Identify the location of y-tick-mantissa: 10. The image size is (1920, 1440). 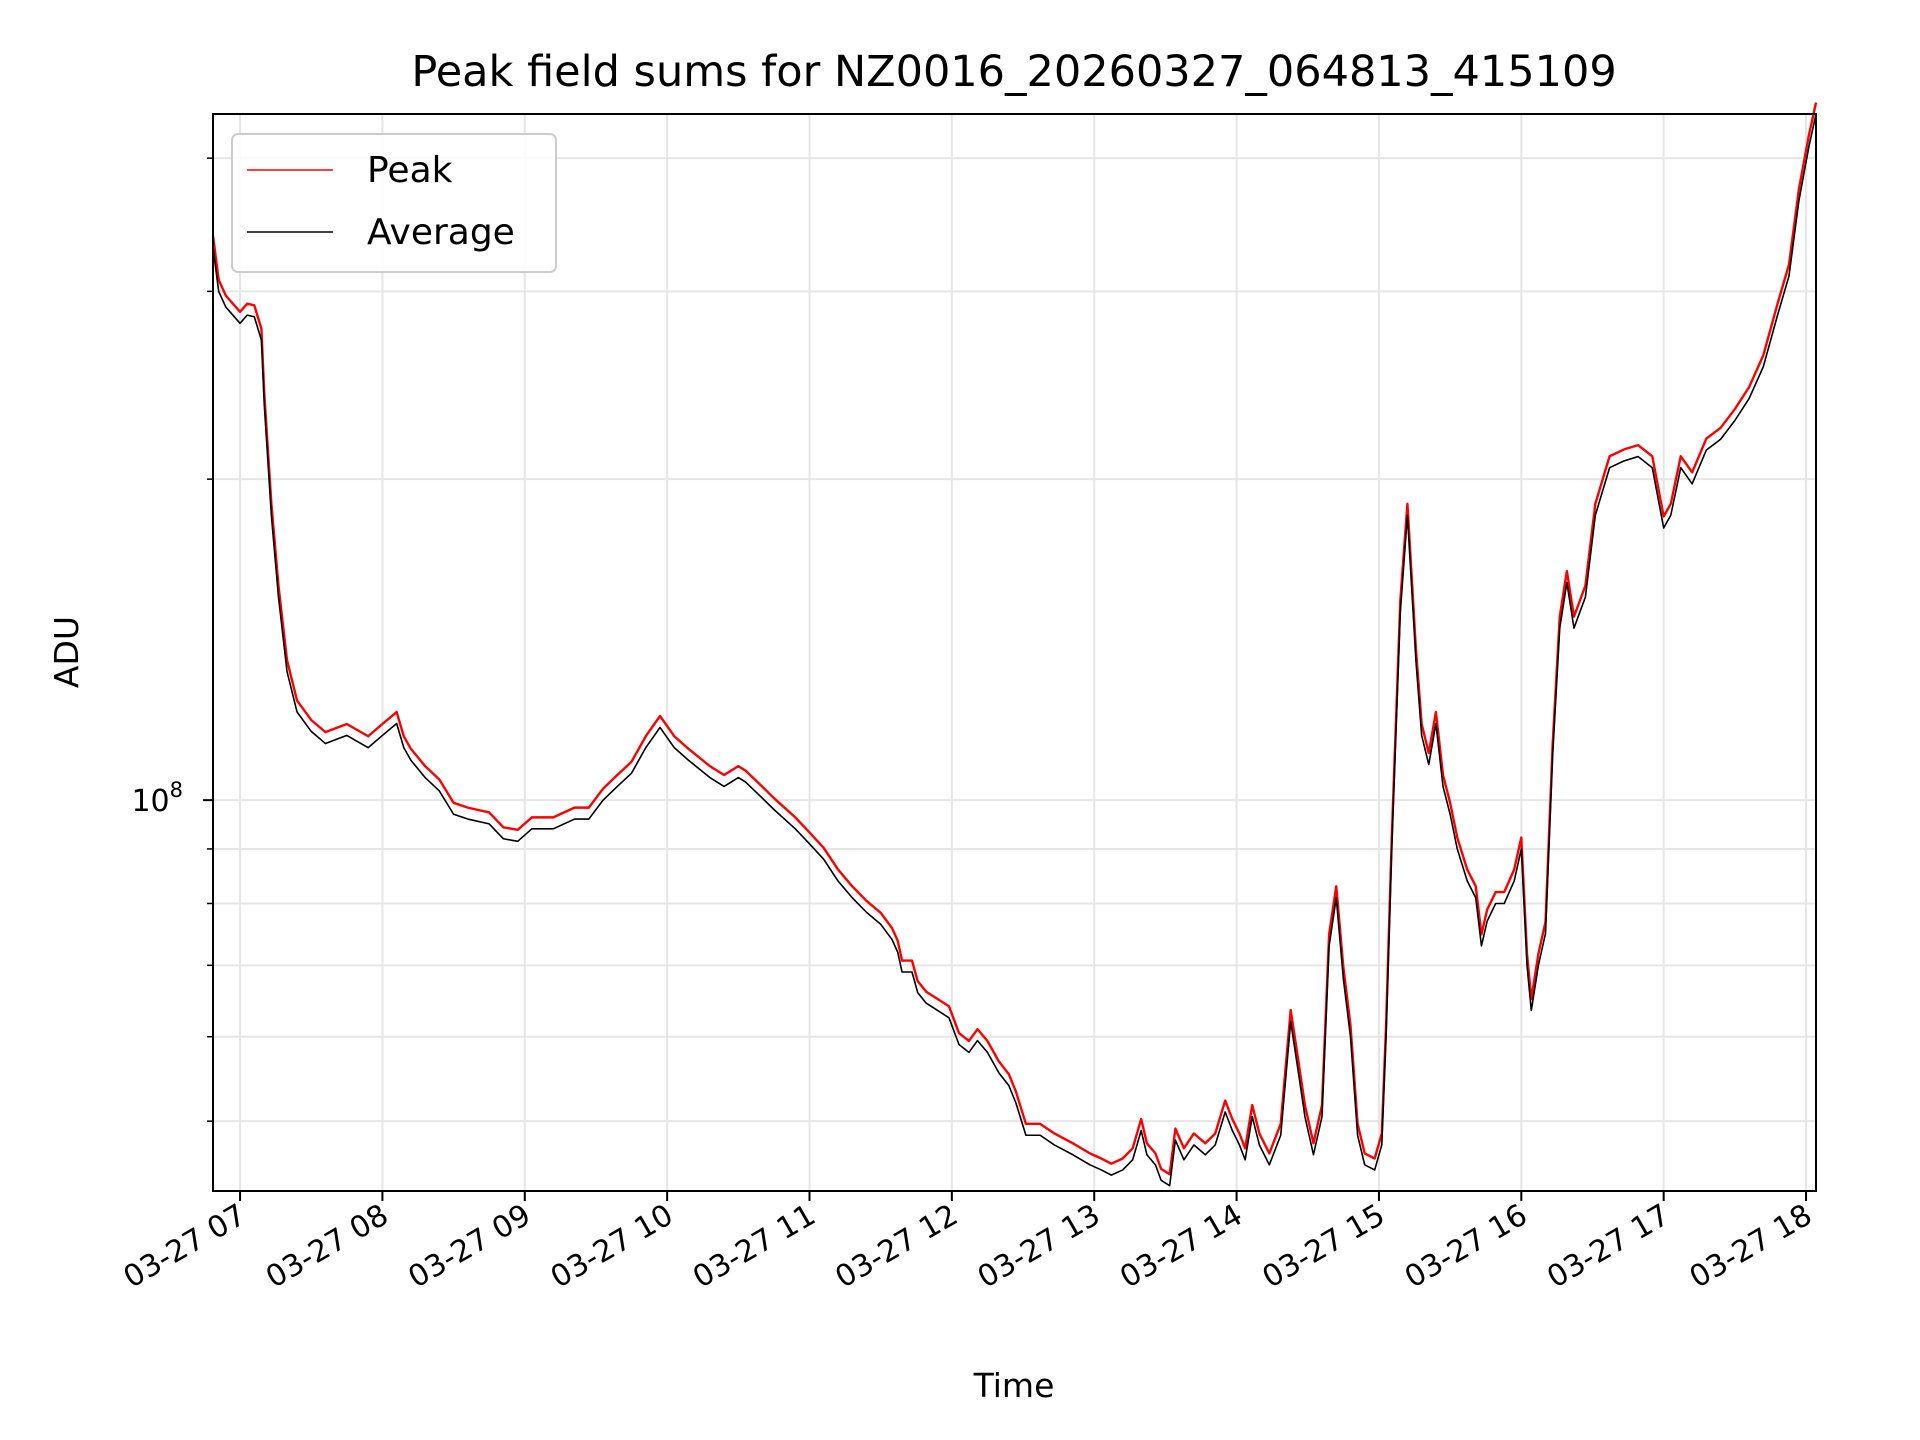
(150, 801).